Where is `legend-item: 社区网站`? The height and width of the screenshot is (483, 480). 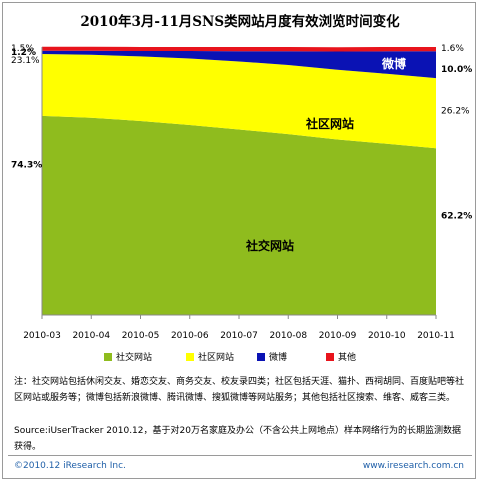
legend-item: 社区网站 is located at coordinates (210, 356).